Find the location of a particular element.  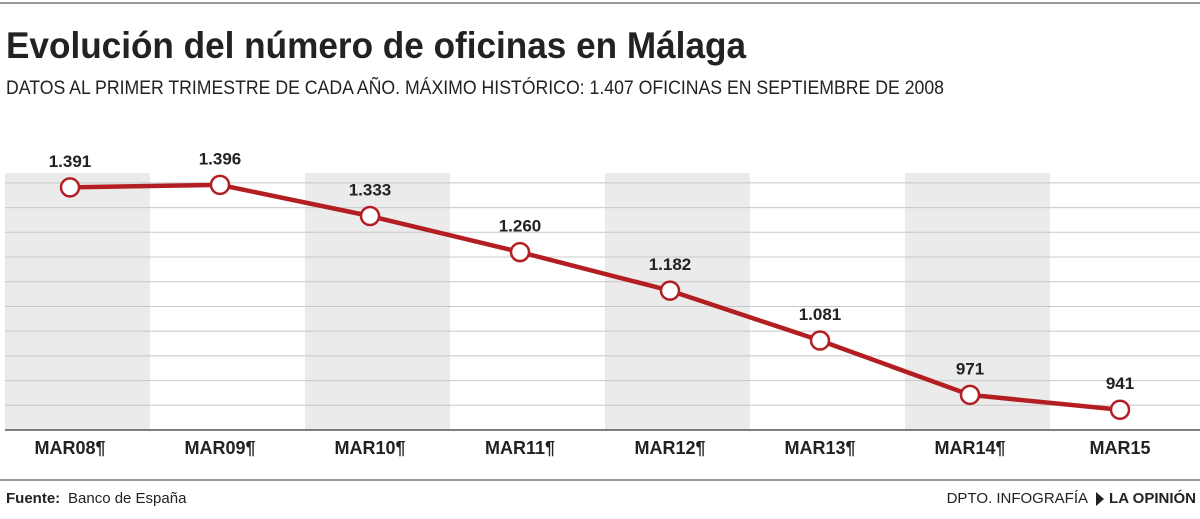

brand: LA OPINIÓN is located at coordinates (1152, 498).